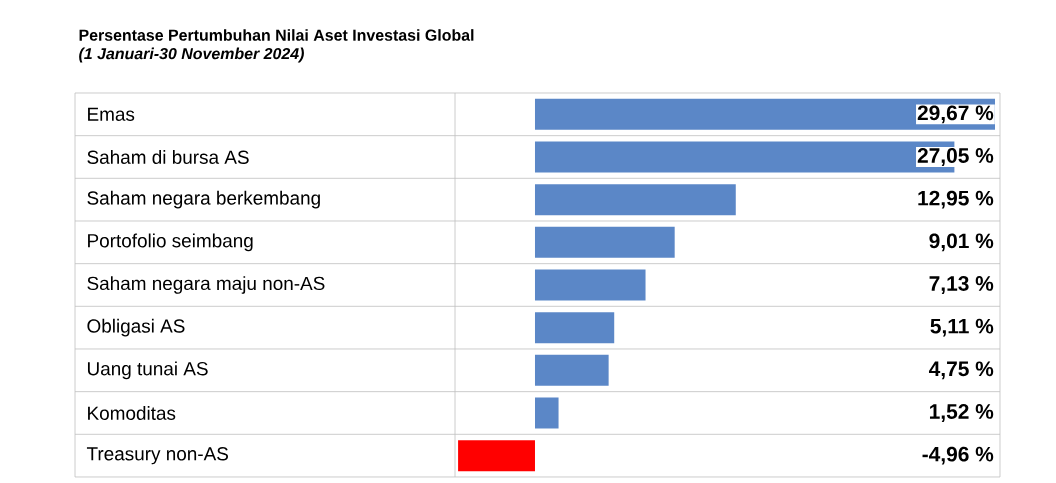  Describe the element at coordinates (961, 413) in the screenshot. I see `data-label: 1,52 %` at that location.